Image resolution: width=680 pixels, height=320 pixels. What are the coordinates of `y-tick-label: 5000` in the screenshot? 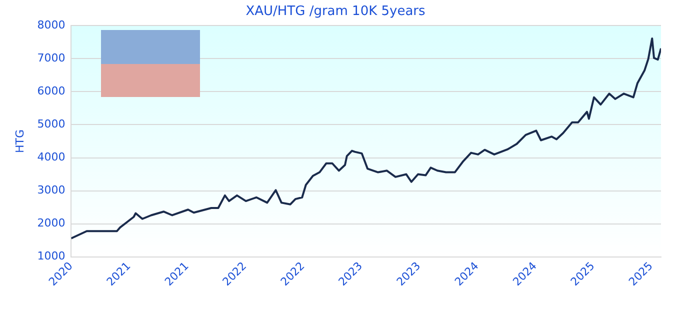 It's located at (51, 124).